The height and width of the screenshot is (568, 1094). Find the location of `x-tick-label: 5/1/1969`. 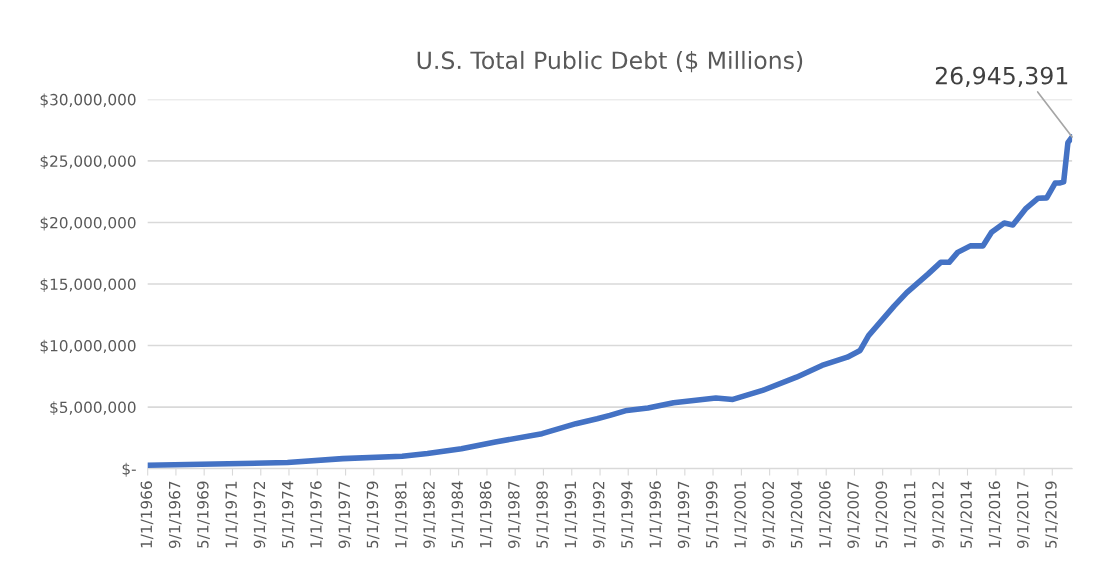

x-tick-label: 5/1/1969 is located at coordinates (203, 514).